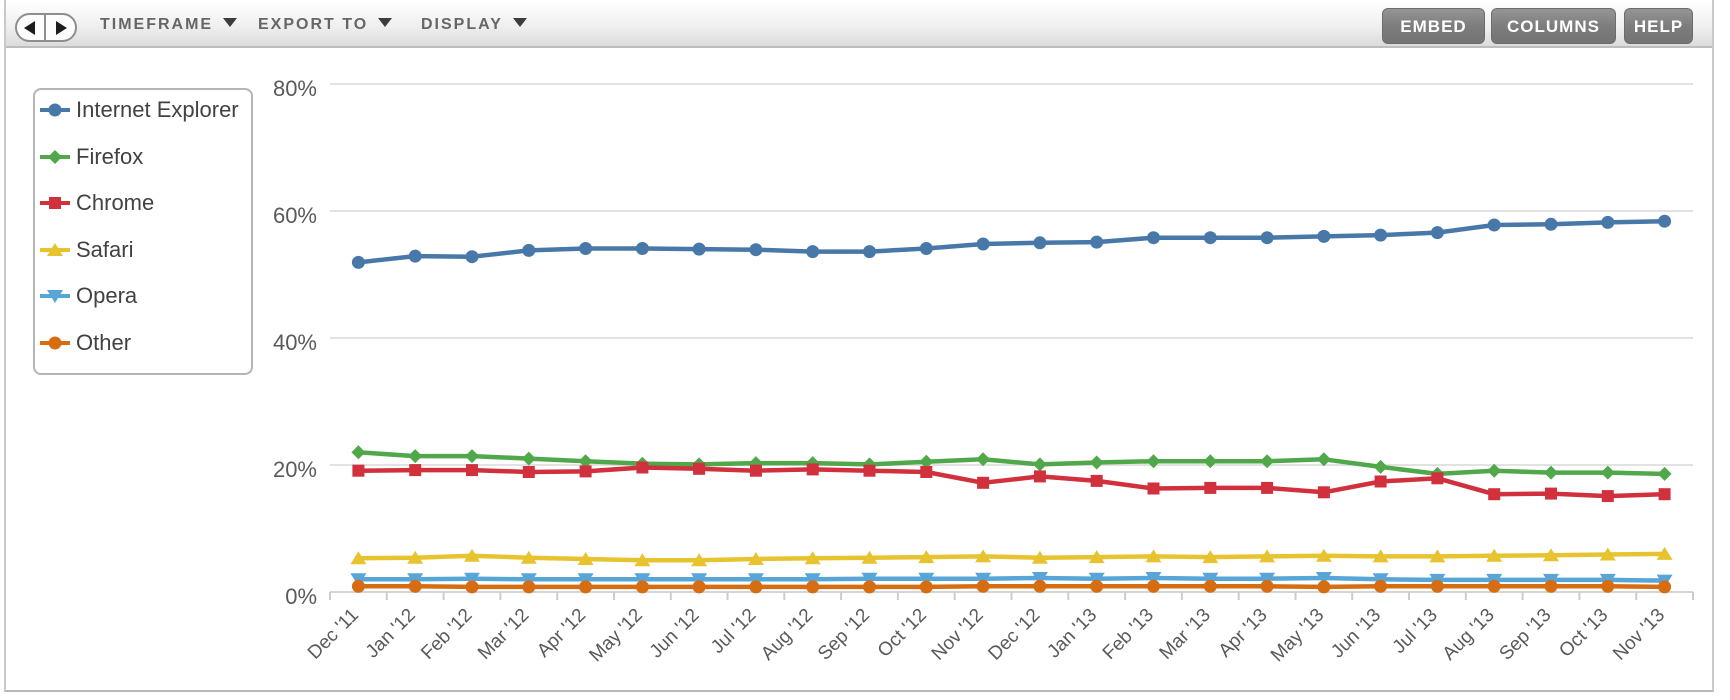 This screenshot has width=1730, height=700. Describe the element at coordinates (503, 634) in the screenshot. I see `svg-text: Mar '12` at that location.